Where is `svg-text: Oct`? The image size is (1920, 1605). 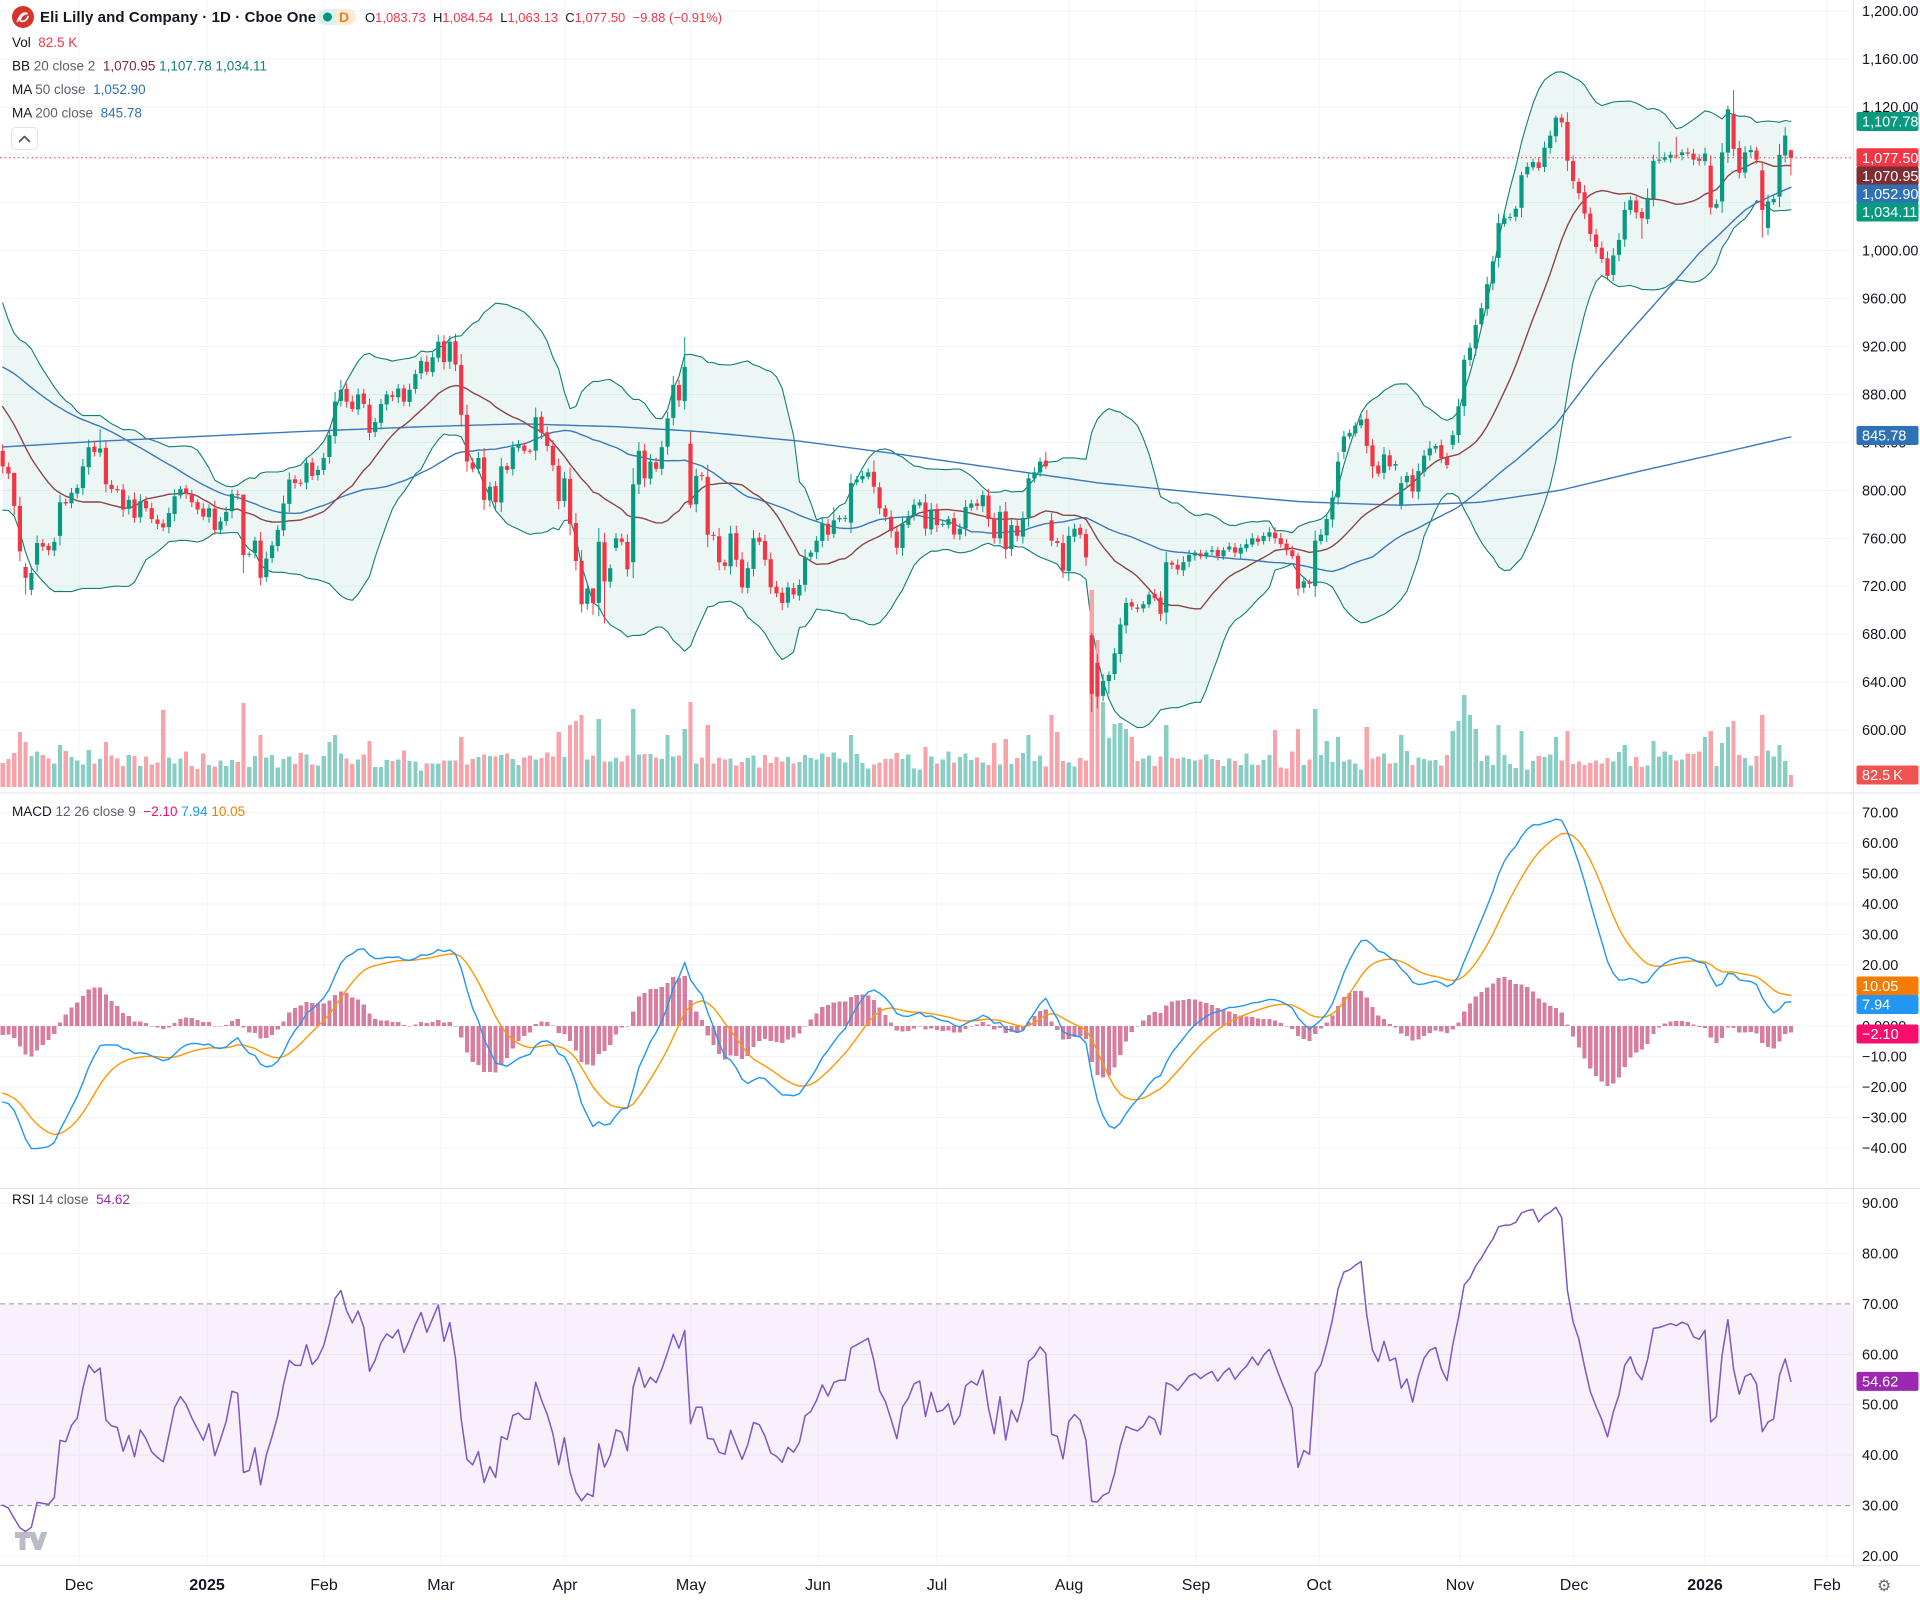
svg-text: Oct is located at coordinates (1319, 1585).